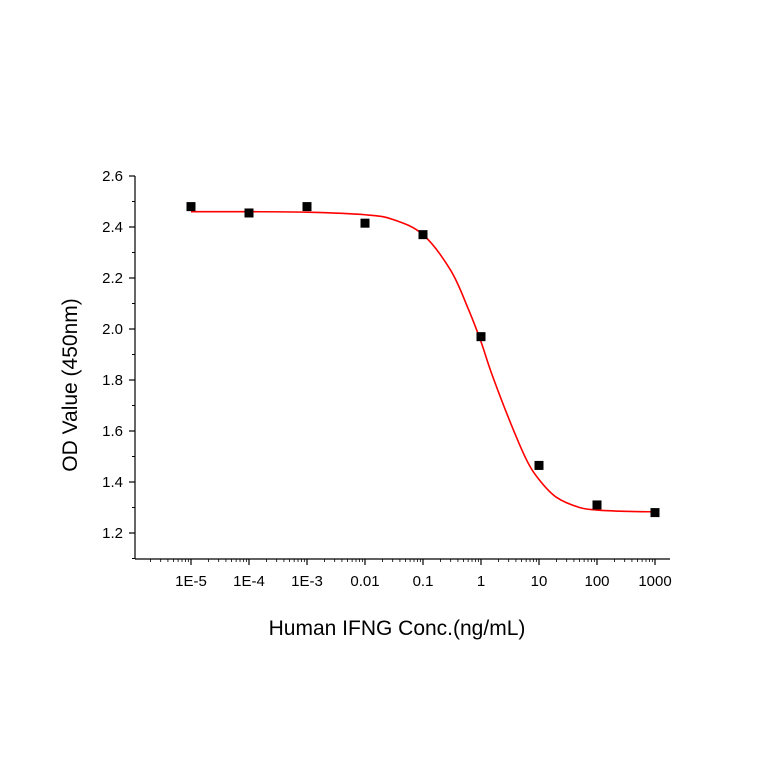 This screenshot has height=764, width=764. What do you see at coordinates (249, 581) in the screenshot?
I see `x-tick-label: 1E-4` at bounding box center [249, 581].